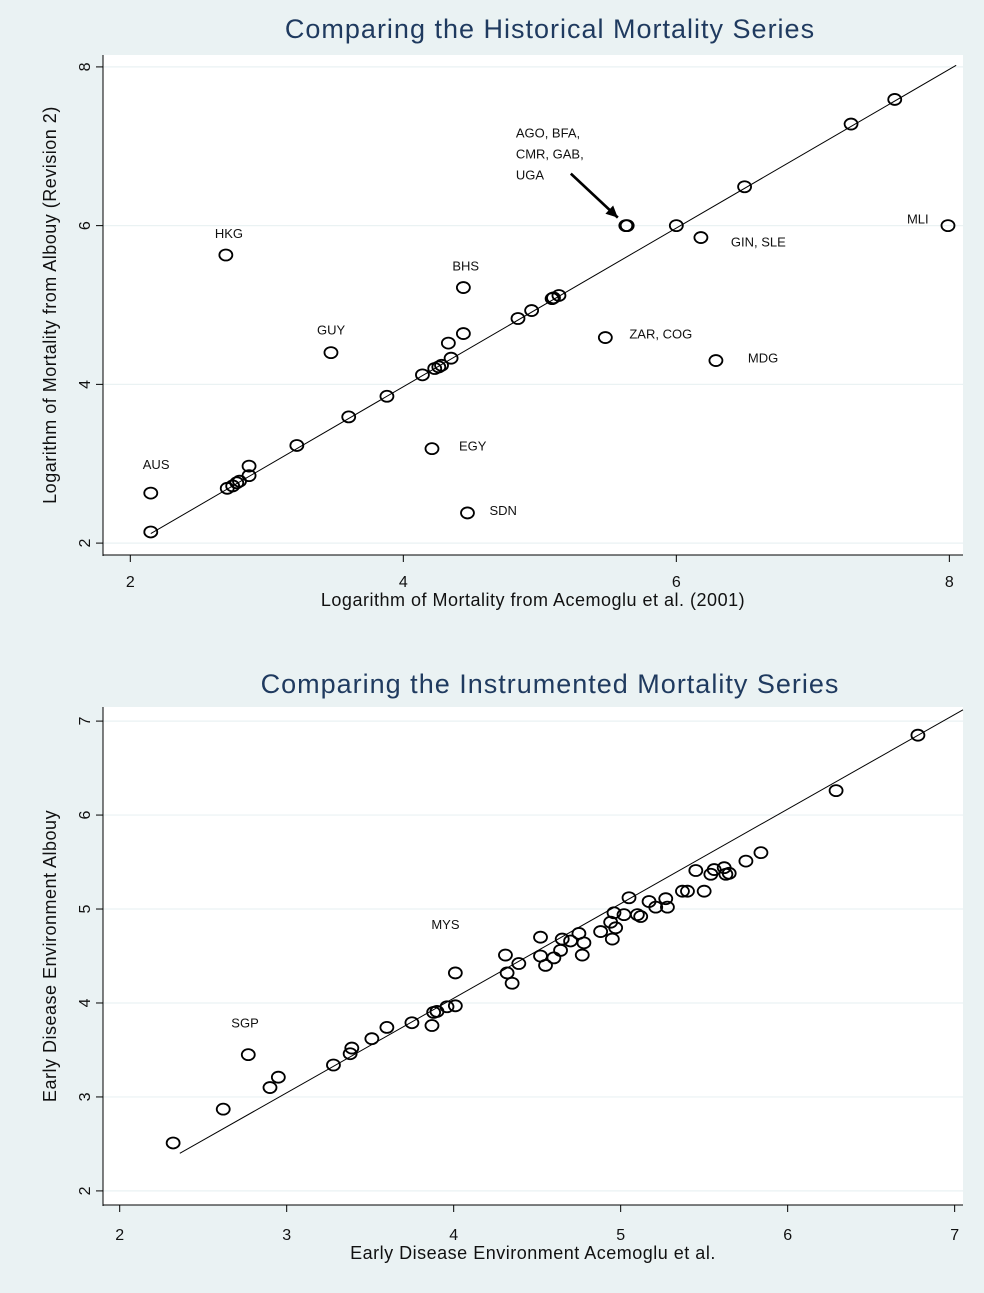 The width and height of the screenshot is (984, 1293). I want to click on point-label-ago-bfa: AGO, BFA, CMR, GAB, UGA, so click(550, 154).